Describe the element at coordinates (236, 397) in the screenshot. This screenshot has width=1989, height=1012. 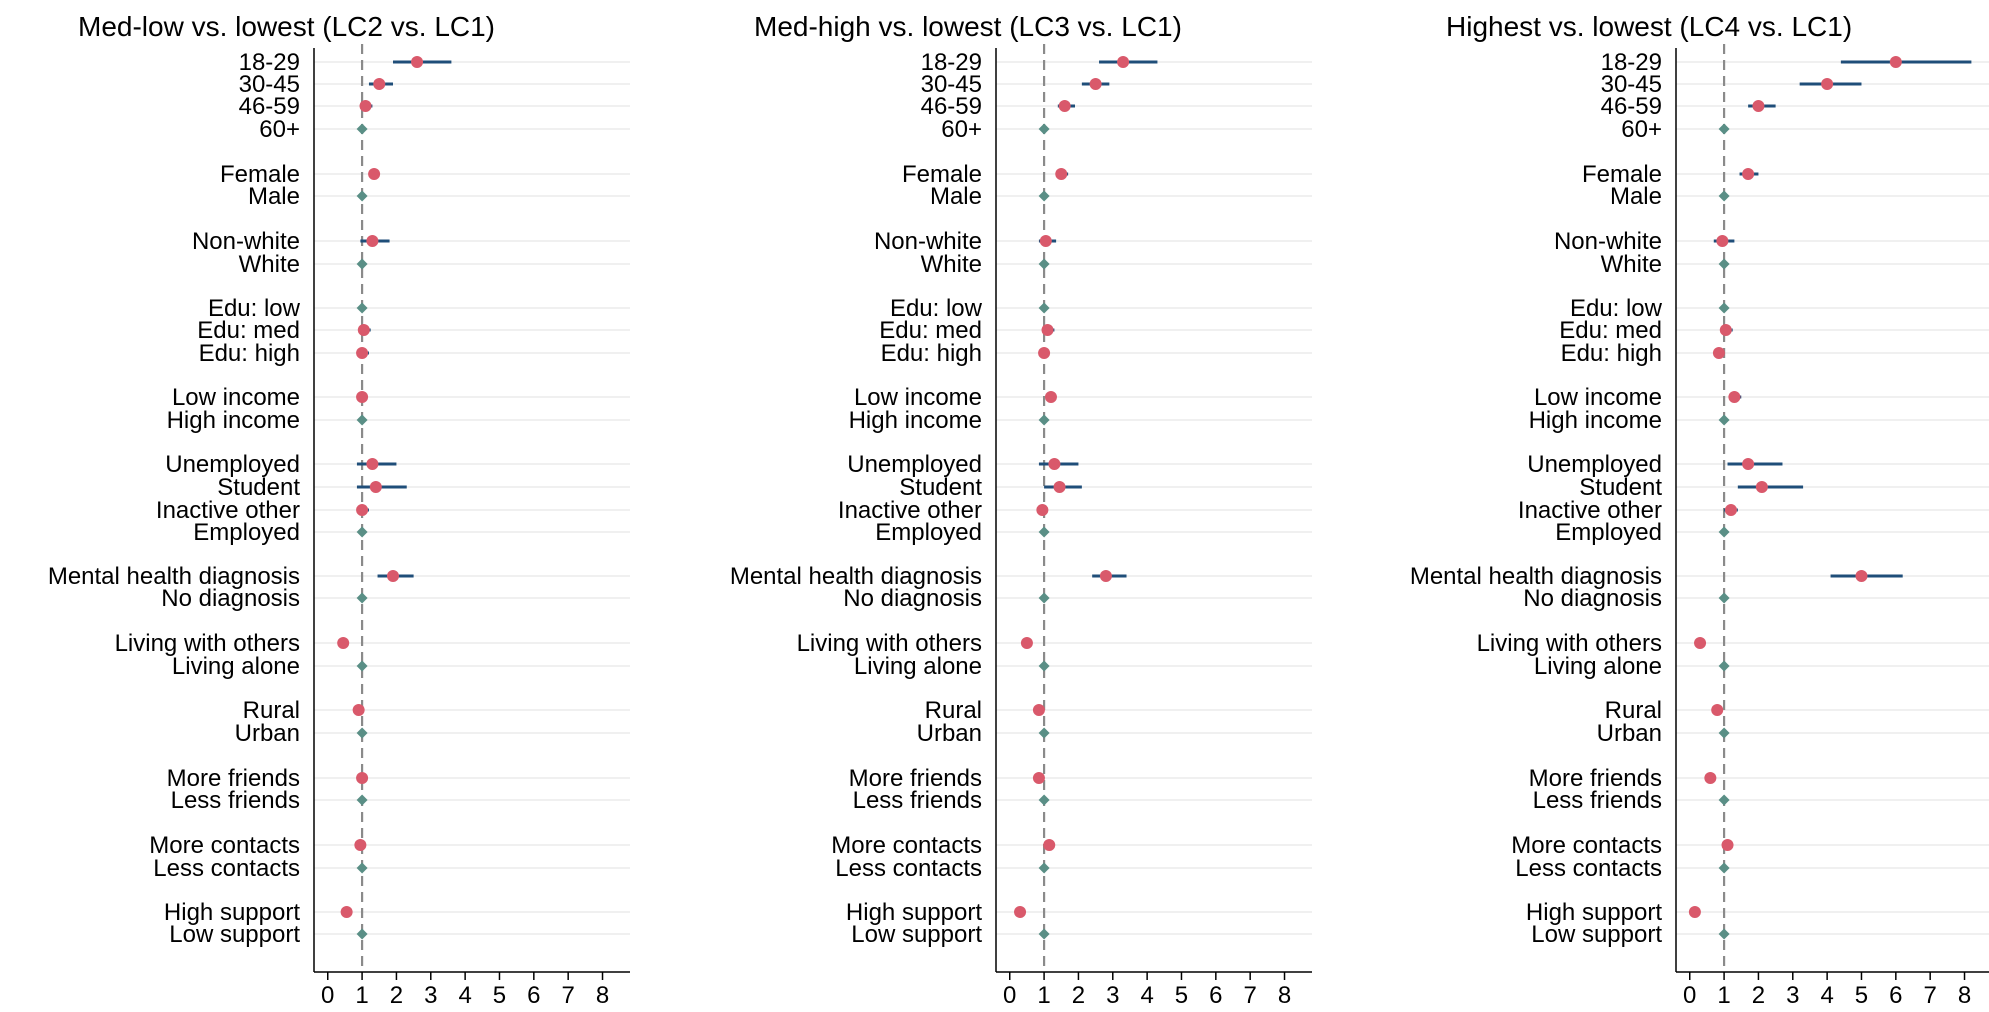
I see `row-label-low-income: Low income` at that location.